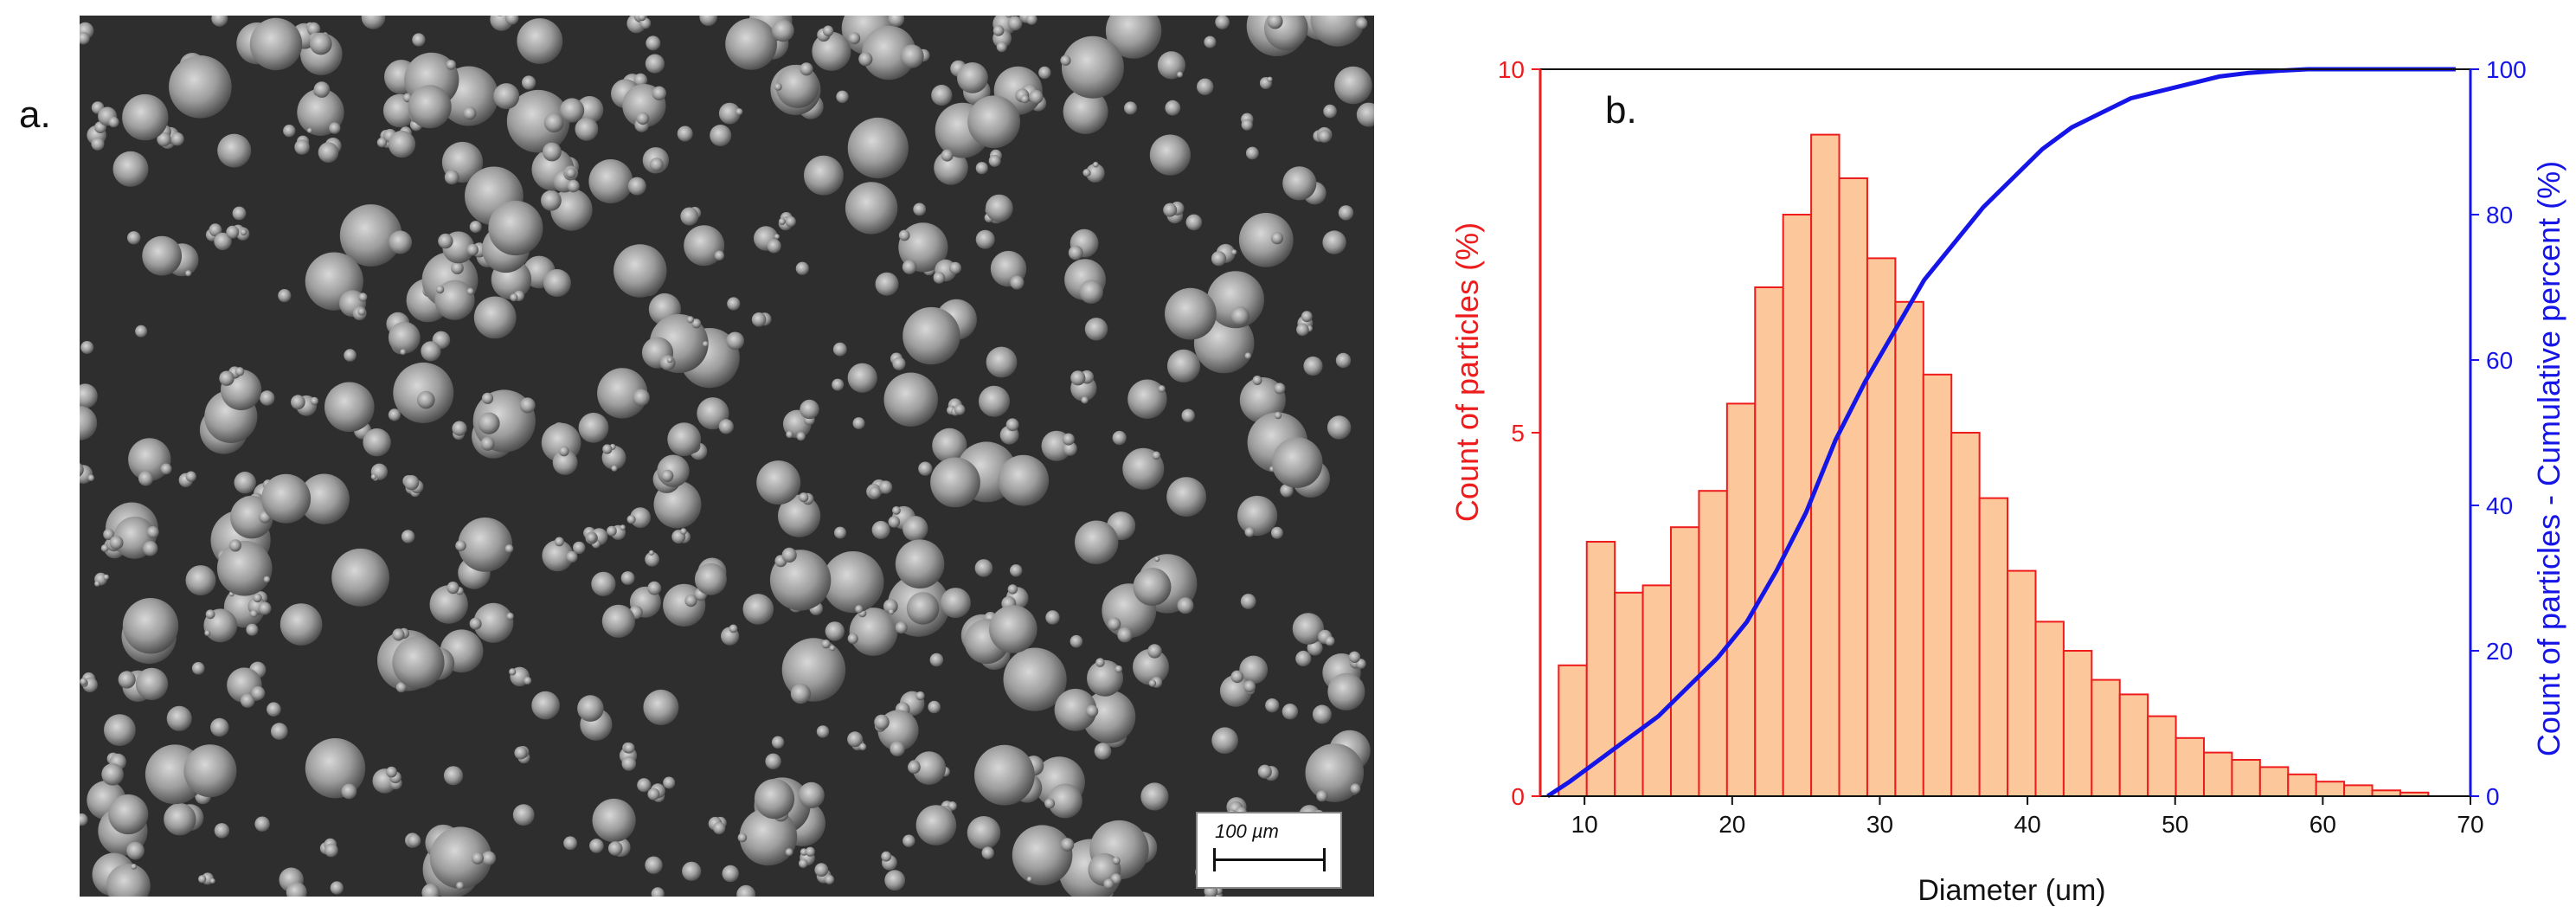 The height and width of the screenshot is (913, 2576). What do you see at coordinates (1585, 824) in the screenshot?
I see `x-tick-label: 10` at bounding box center [1585, 824].